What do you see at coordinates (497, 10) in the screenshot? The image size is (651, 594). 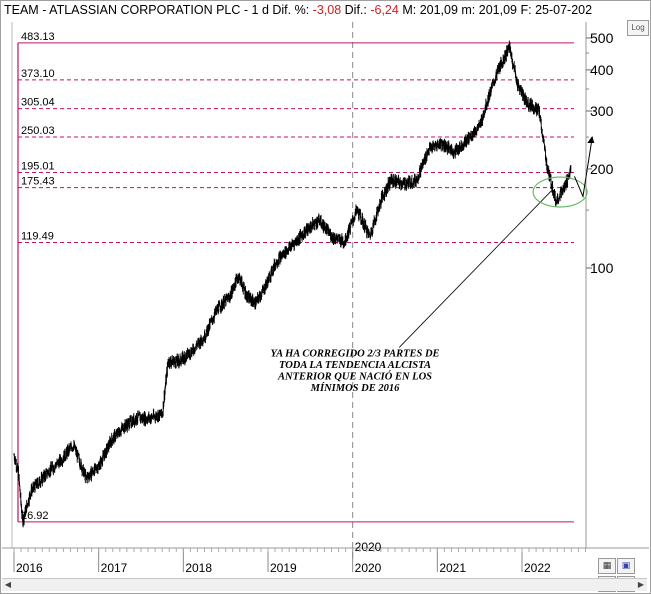 I see `min-value: 201,09` at bounding box center [497, 10].